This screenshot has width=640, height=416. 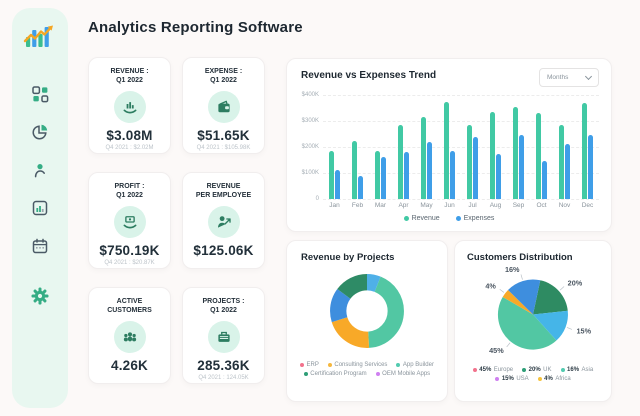 I want to click on revenue-bar-mar, so click(x=377, y=174).